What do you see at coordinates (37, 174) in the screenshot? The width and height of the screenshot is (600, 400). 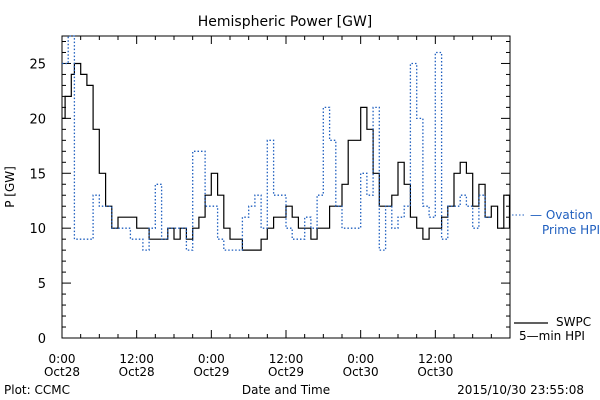 I see `y-tick-label: 15` at bounding box center [37, 174].